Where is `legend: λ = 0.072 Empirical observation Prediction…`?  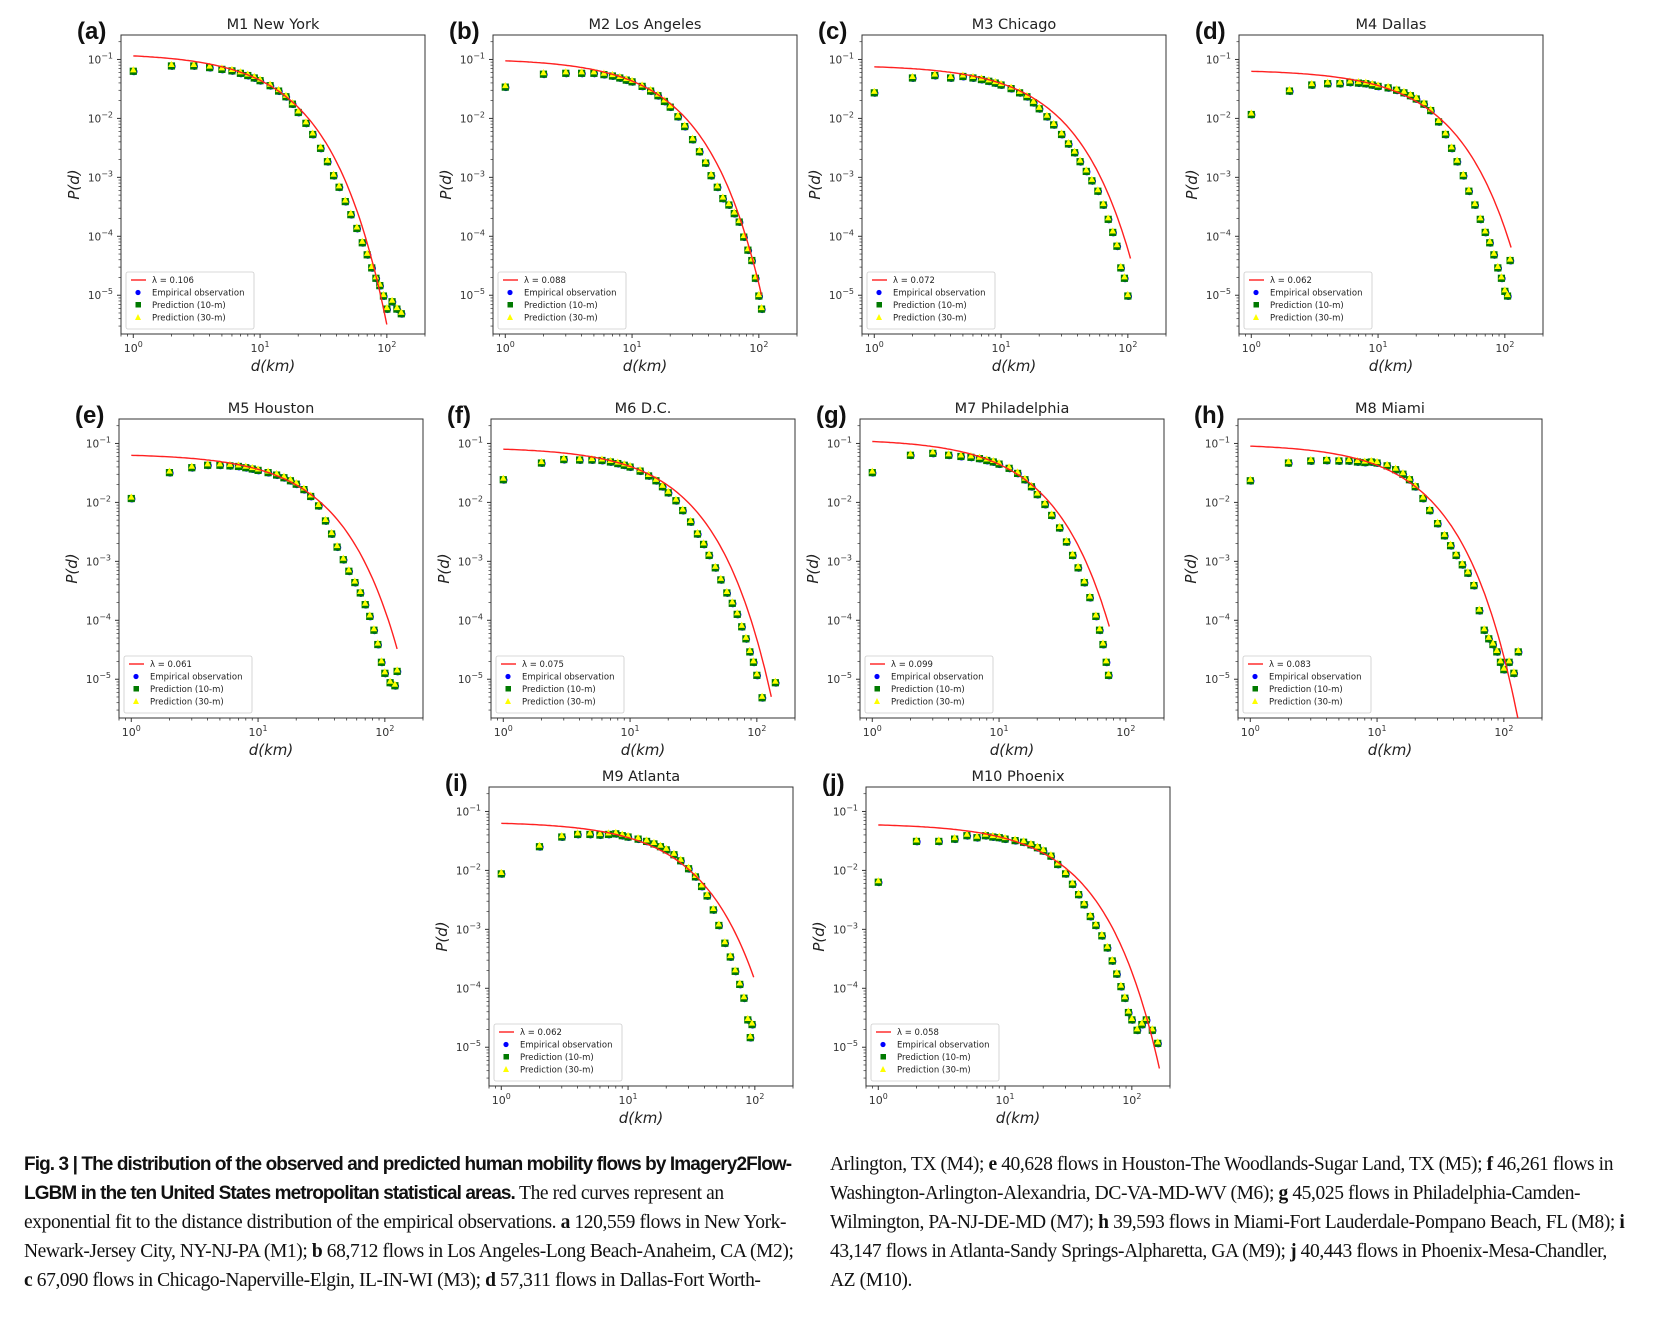 legend: λ = 0.072 Empirical observation Prediction… is located at coordinates (931, 300).